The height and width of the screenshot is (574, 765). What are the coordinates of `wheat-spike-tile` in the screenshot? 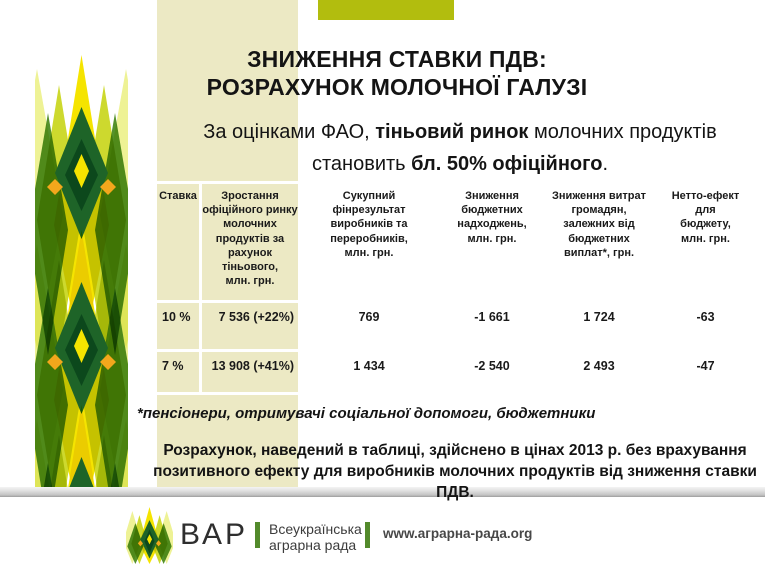 It's located at (81, 271).